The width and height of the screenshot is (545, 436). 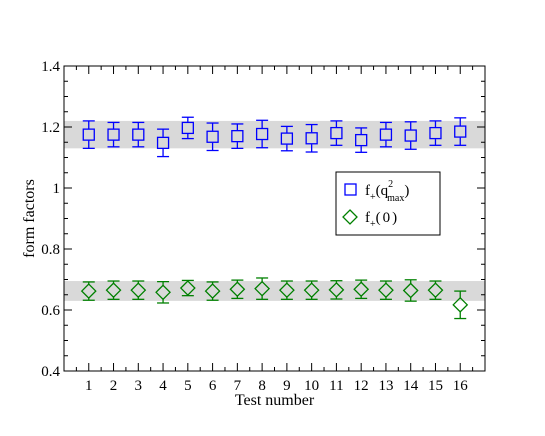 I want to click on y-tick-label: 0.8, so click(x=50, y=250).